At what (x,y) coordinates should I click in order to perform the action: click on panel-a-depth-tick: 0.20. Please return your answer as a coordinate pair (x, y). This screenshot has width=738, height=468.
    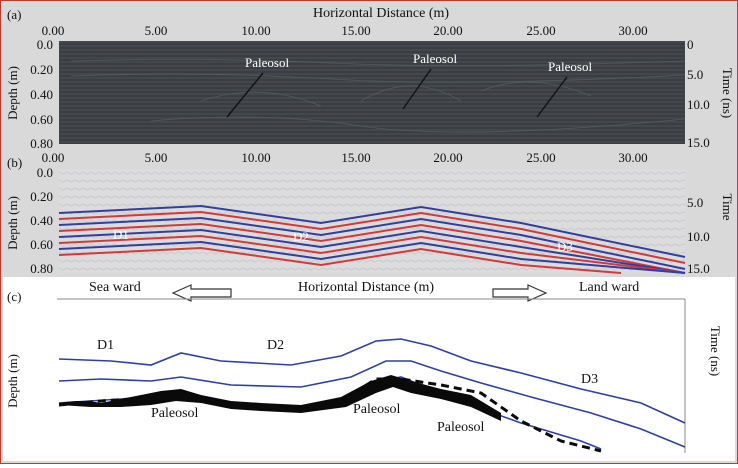
    Looking at the image, I should click on (41, 69).